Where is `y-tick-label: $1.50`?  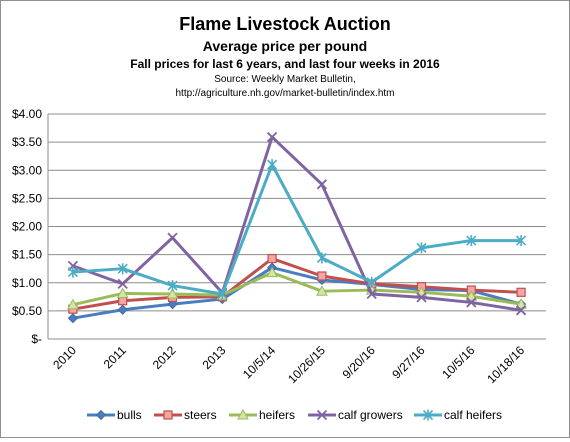 y-tick-label: $1.50 is located at coordinates (27, 255).